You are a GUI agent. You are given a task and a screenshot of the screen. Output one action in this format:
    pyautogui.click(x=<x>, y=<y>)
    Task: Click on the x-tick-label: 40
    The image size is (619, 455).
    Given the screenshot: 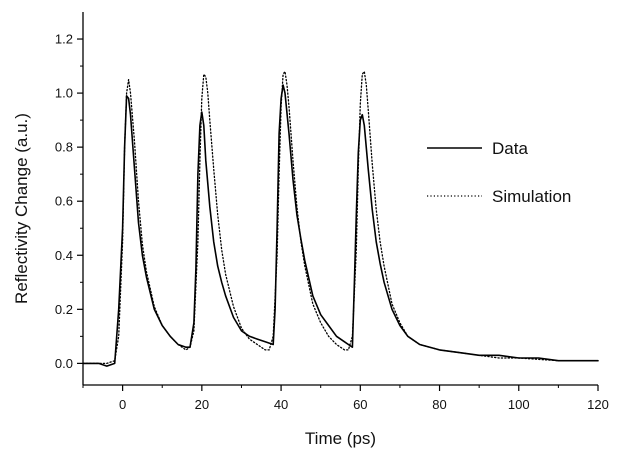 What is the action you would take?
    pyautogui.click(x=281, y=404)
    